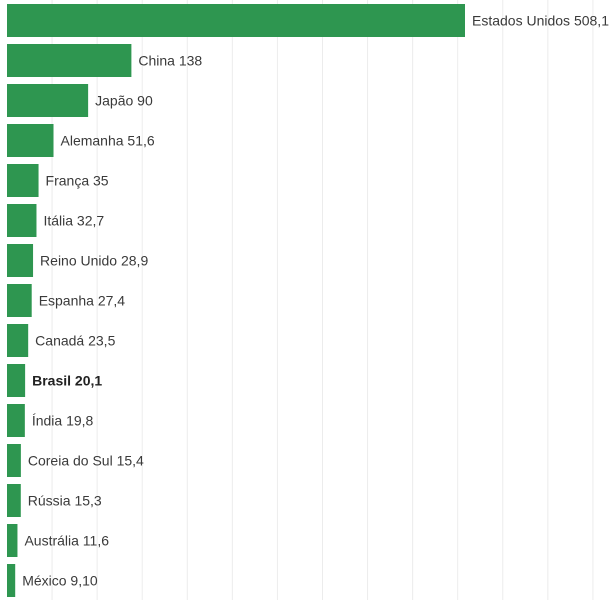  Describe the element at coordinates (77, 181) in the screenshot. I see `data-label-franca: França 35` at that location.